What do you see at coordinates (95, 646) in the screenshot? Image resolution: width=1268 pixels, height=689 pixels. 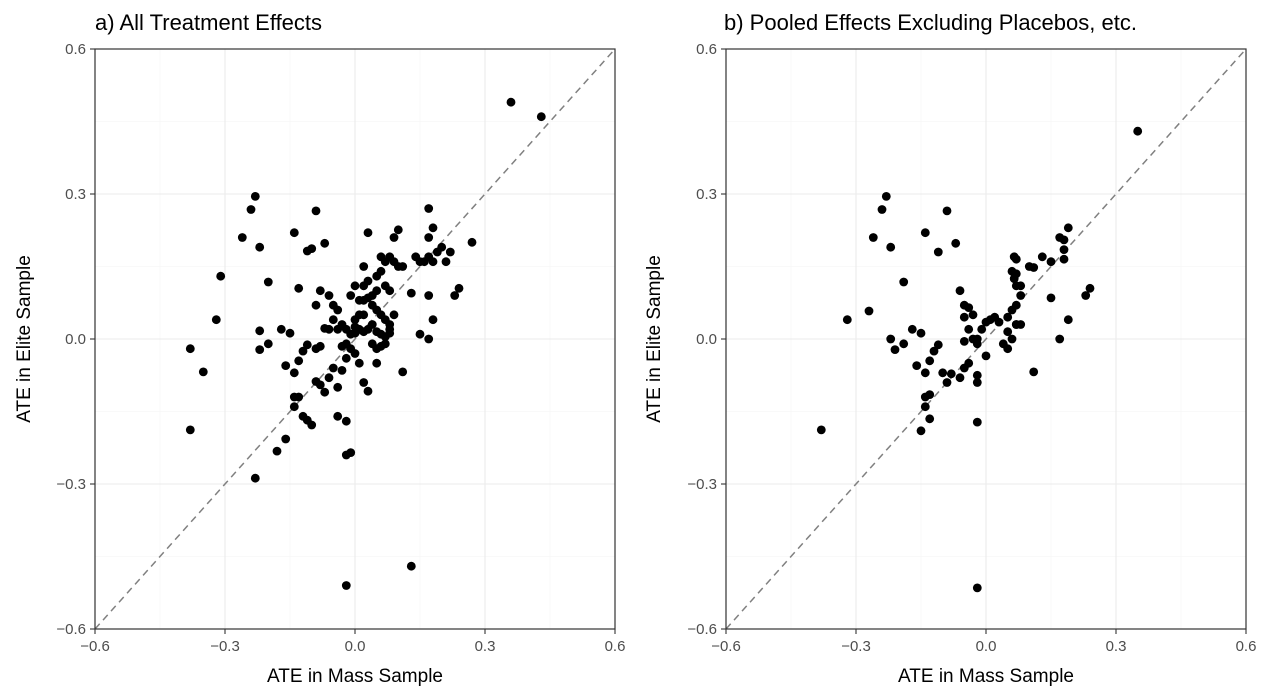 I see `x-tick-label: −0.6` at bounding box center [95, 646].